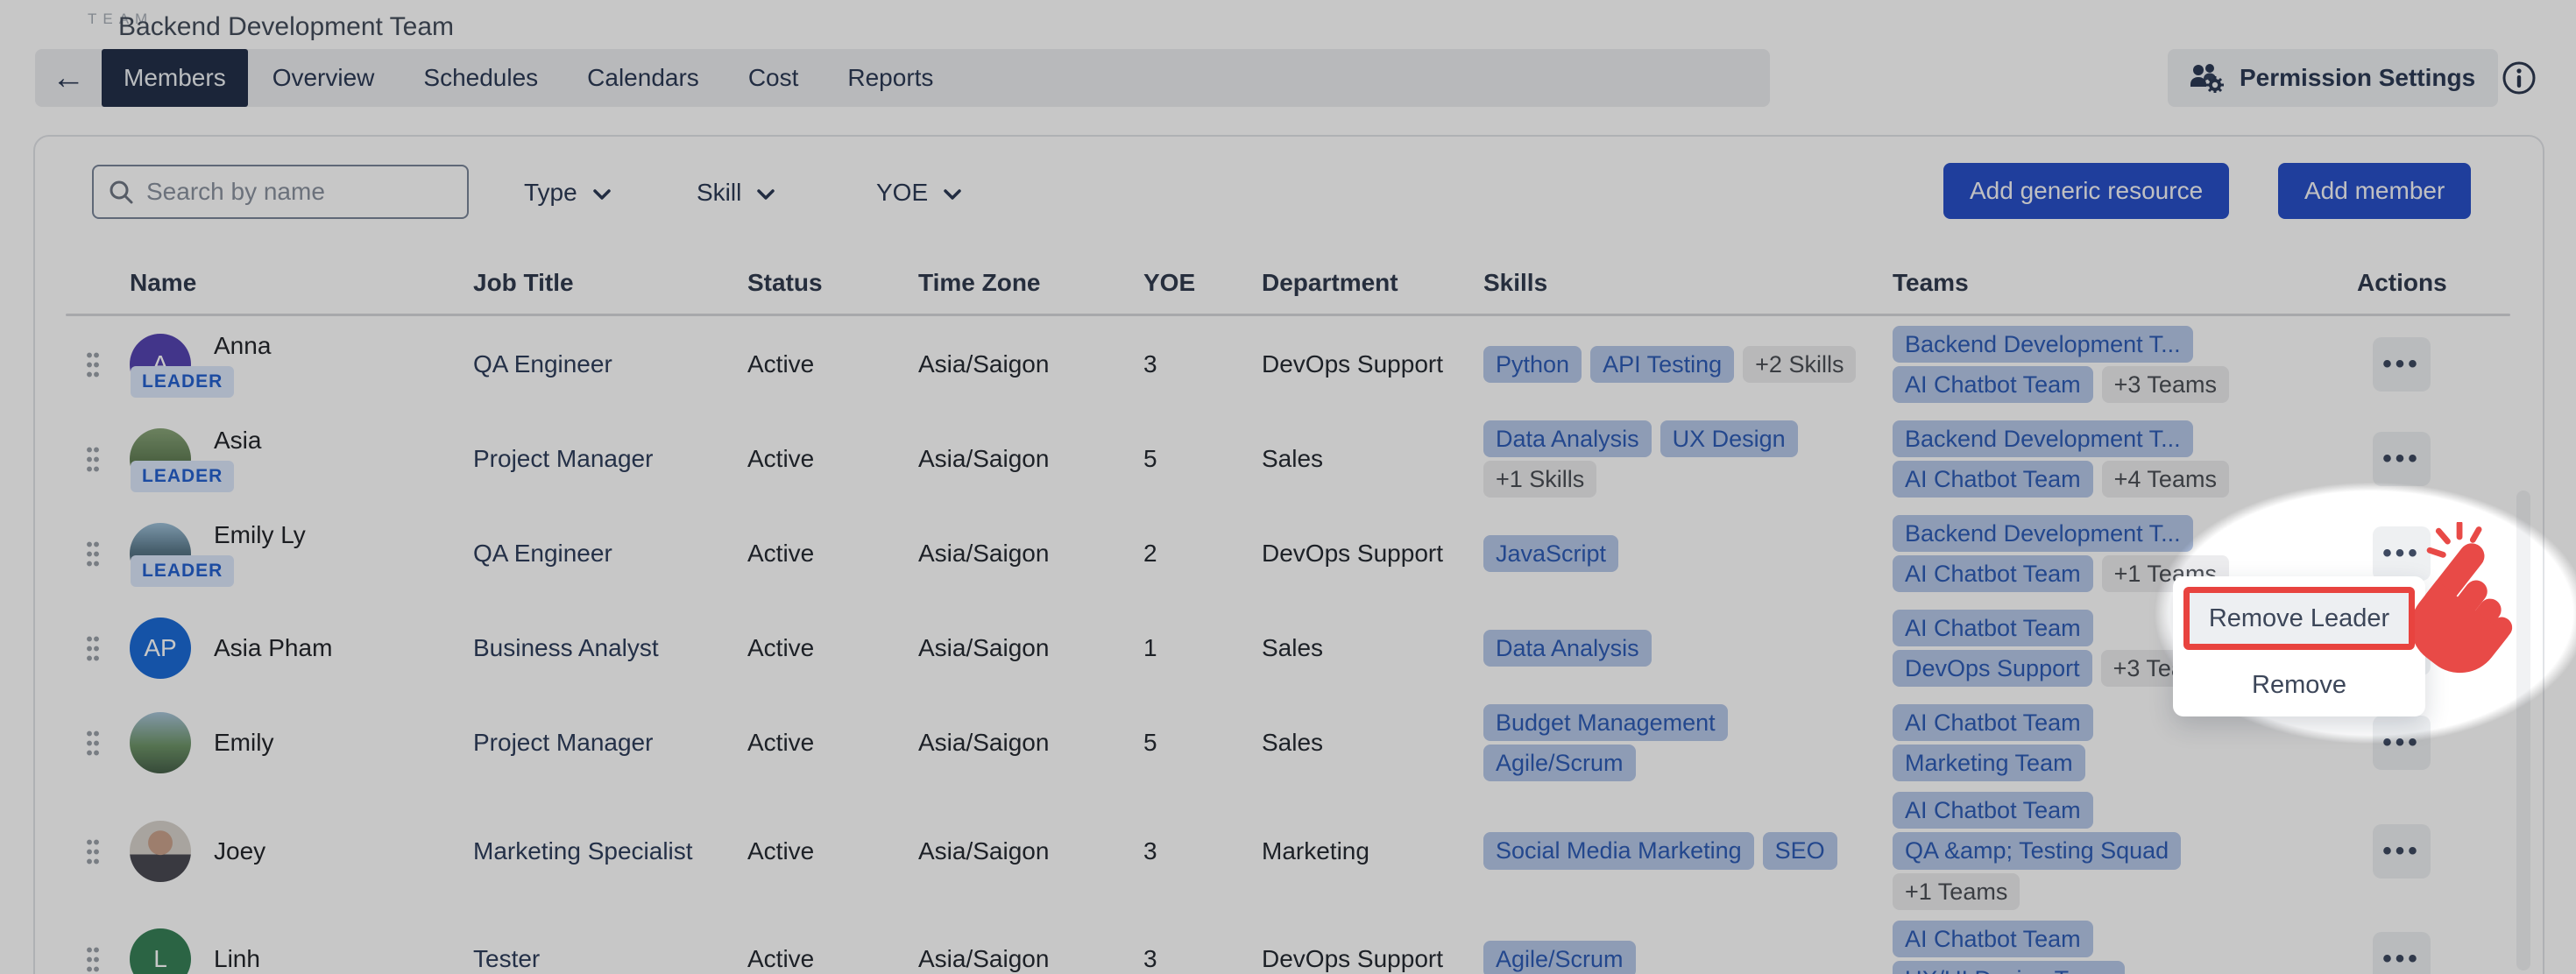  What do you see at coordinates (68, 78) in the screenshot?
I see `back-button: ←` at bounding box center [68, 78].